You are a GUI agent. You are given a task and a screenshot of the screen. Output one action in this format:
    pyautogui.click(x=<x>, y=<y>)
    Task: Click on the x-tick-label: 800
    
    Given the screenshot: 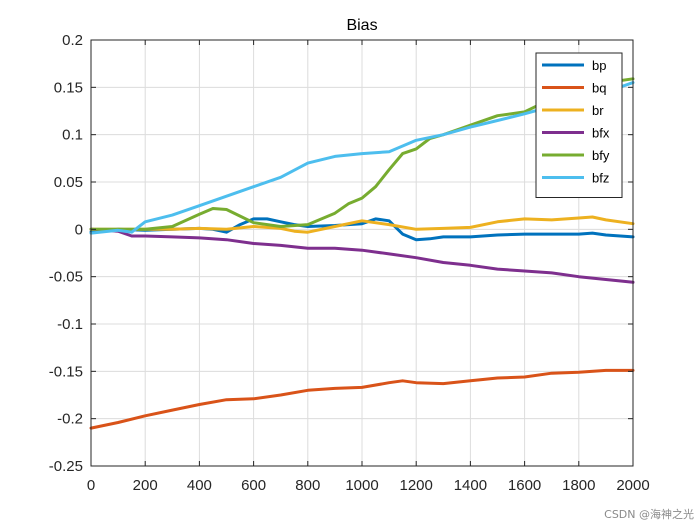 What is the action you would take?
    pyautogui.click(x=307, y=485)
    